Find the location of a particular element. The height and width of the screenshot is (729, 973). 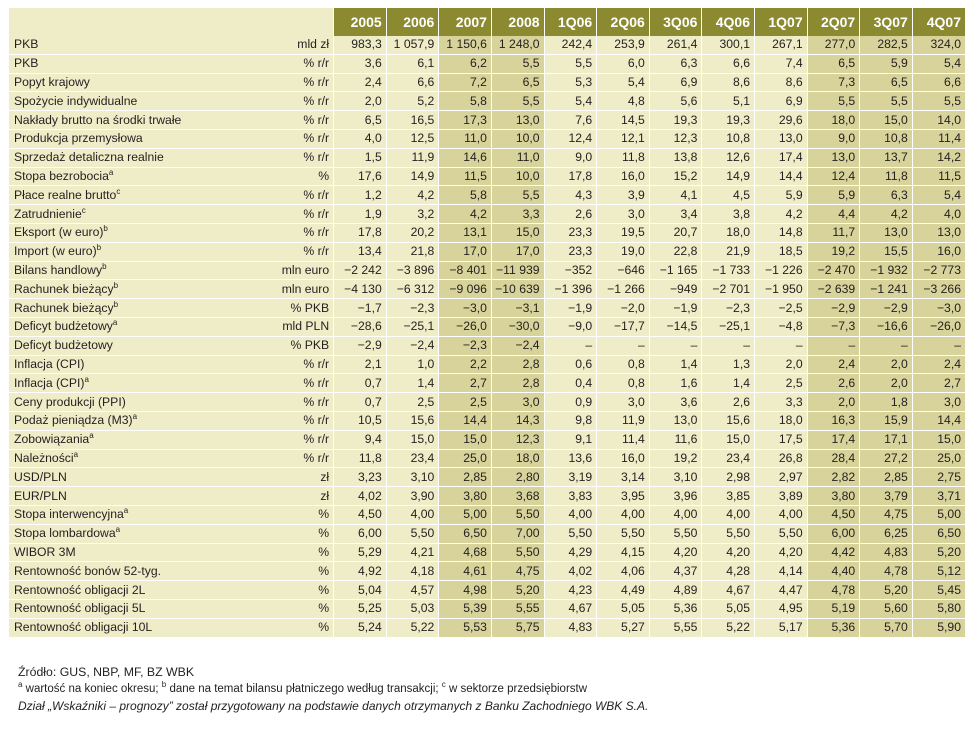

value-cell: 3,8 is located at coordinates (728, 214).